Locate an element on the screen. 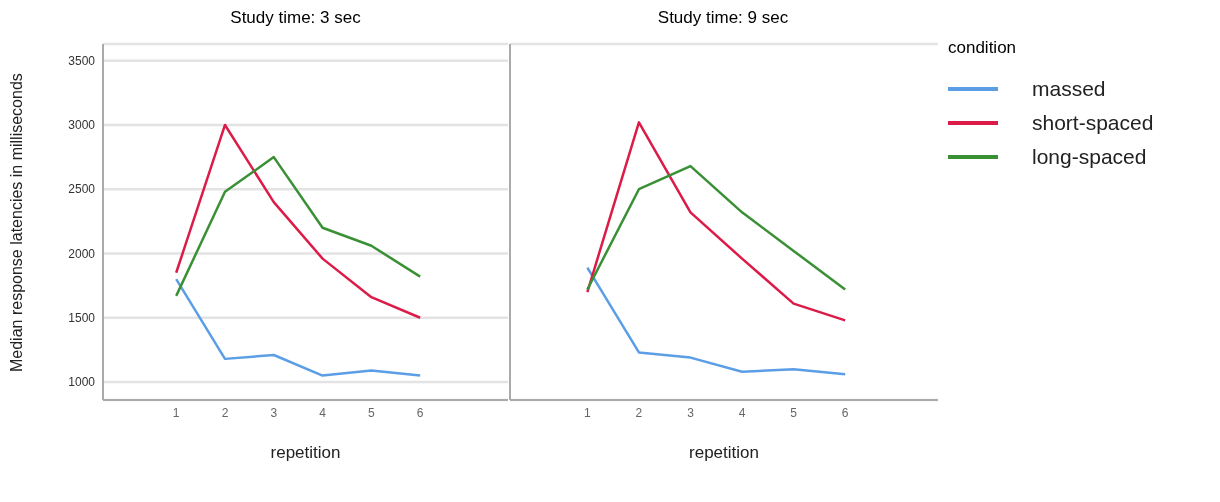 Image resolution: width=1220 pixels, height=502 pixels. legend-title: condition is located at coordinates (983, 48).